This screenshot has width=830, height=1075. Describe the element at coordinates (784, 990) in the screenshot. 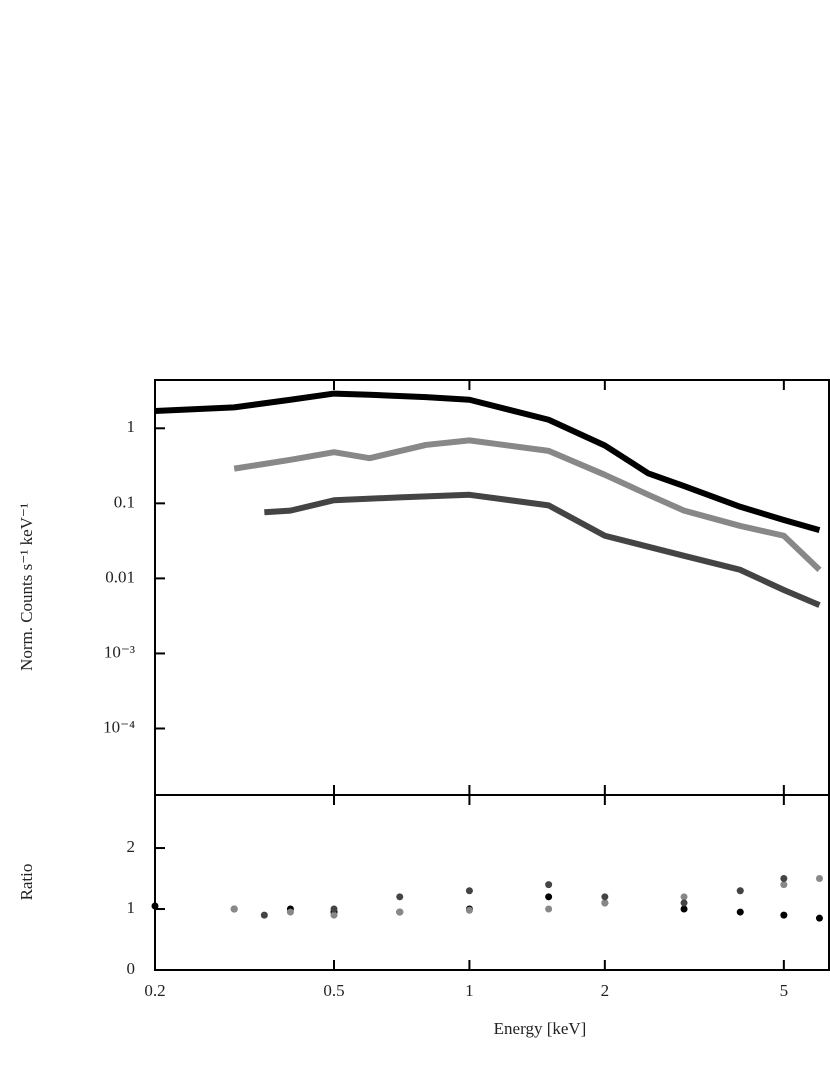

I see `x-tick-label: 5` at that location.